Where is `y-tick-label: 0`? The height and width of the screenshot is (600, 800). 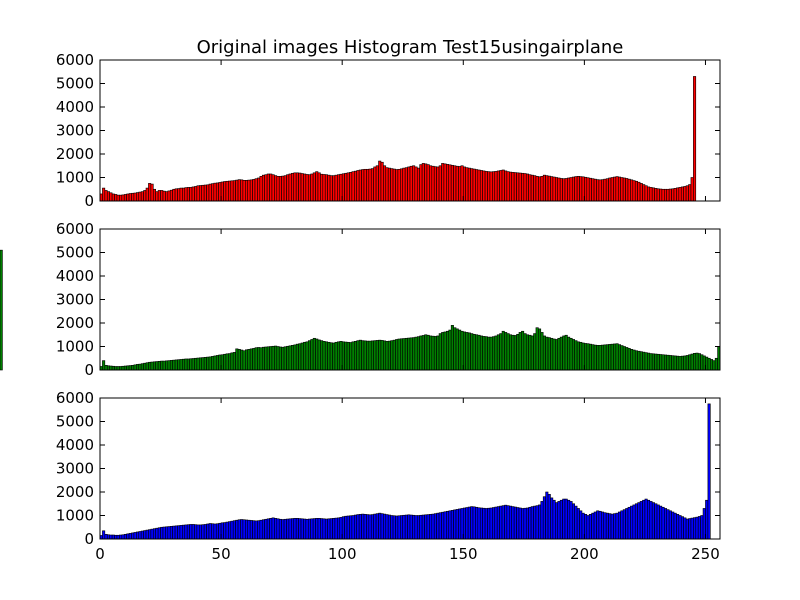 y-tick-label: 0 is located at coordinates (89, 370).